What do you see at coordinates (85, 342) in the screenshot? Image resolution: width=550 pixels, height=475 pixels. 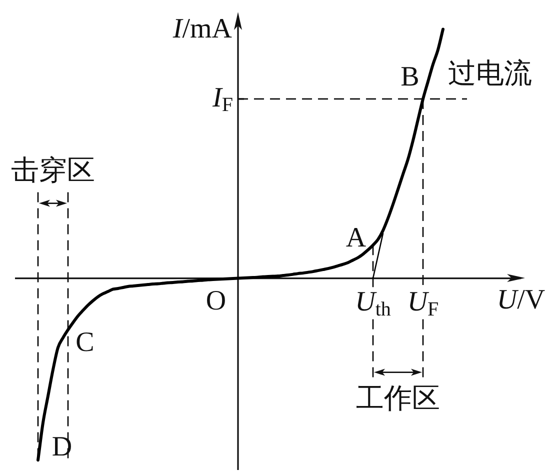 I see `annotation: C` at bounding box center [85, 342].